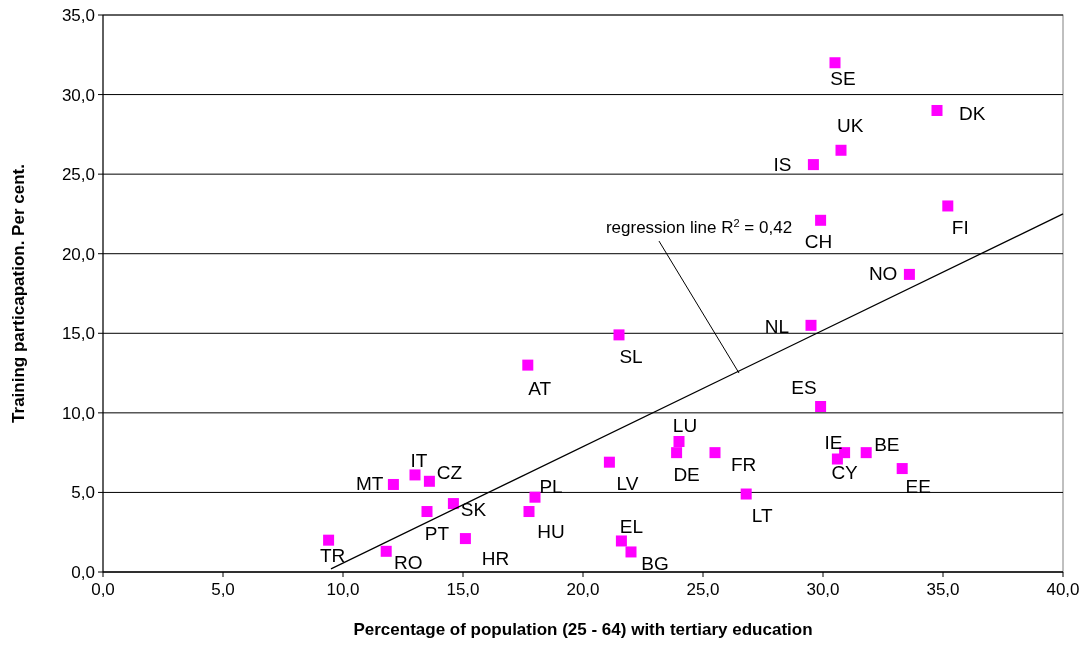 The height and width of the screenshot is (653, 1091). I want to click on annotation: AT, so click(540, 389).